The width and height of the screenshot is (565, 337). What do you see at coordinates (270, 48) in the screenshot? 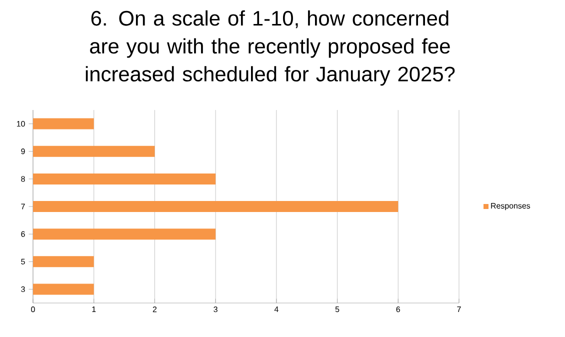
I see `chart-title: 6. On a scale of 1-10, how concerned are you with the recently proposed fee increased scheduled for January 2025?` at bounding box center [270, 48].